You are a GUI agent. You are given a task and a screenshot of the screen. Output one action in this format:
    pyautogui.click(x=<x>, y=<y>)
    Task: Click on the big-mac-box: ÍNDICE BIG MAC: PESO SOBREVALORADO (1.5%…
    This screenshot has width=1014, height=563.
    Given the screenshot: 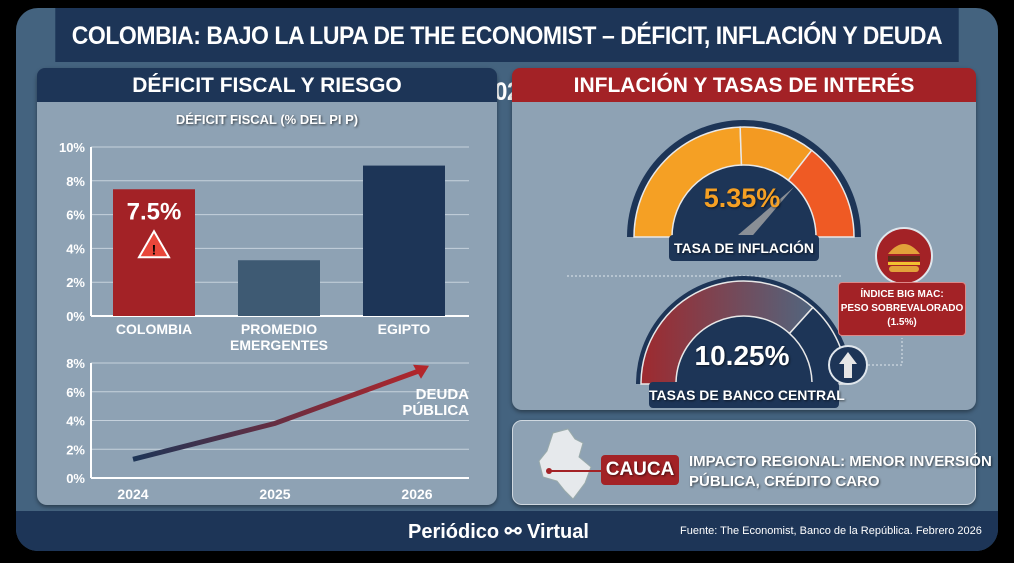 What is the action you would take?
    pyautogui.click(x=902, y=309)
    